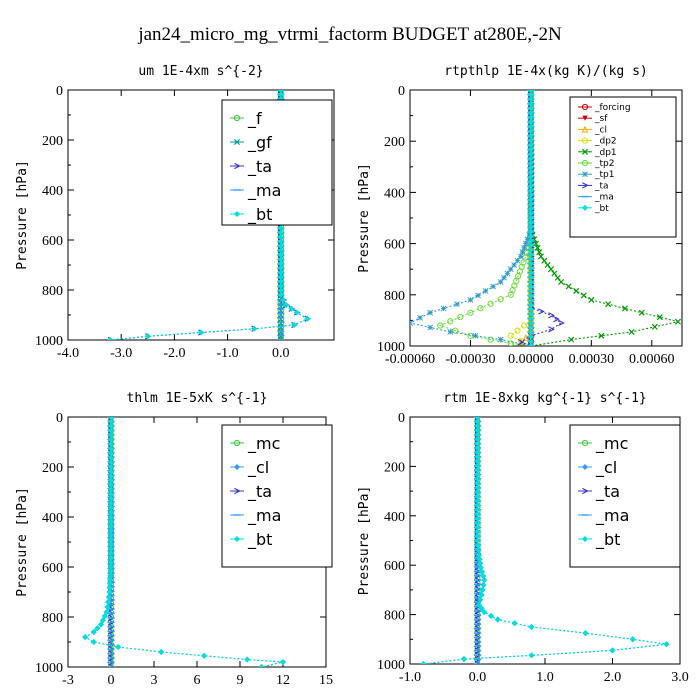 This screenshot has width=700, height=700. I want to click on series-group, so click(545, 218).